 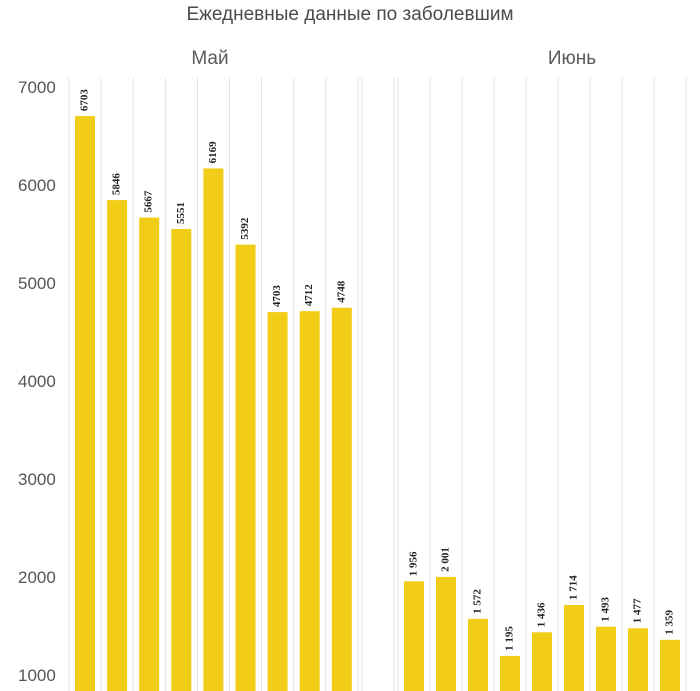 I want to click on y-axis: 1000 2000 3000 4000 5000 6000 7000, so click(x=37, y=381).